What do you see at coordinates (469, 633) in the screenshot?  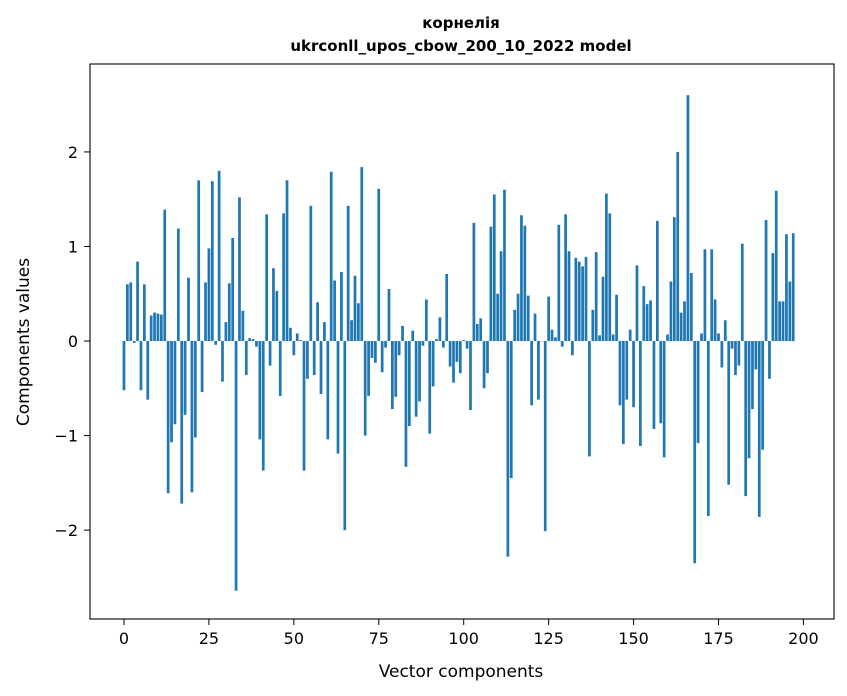 I see `x-axis-ticks: 0 25 50 75 100 125 150 175 200` at bounding box center [469, 633].